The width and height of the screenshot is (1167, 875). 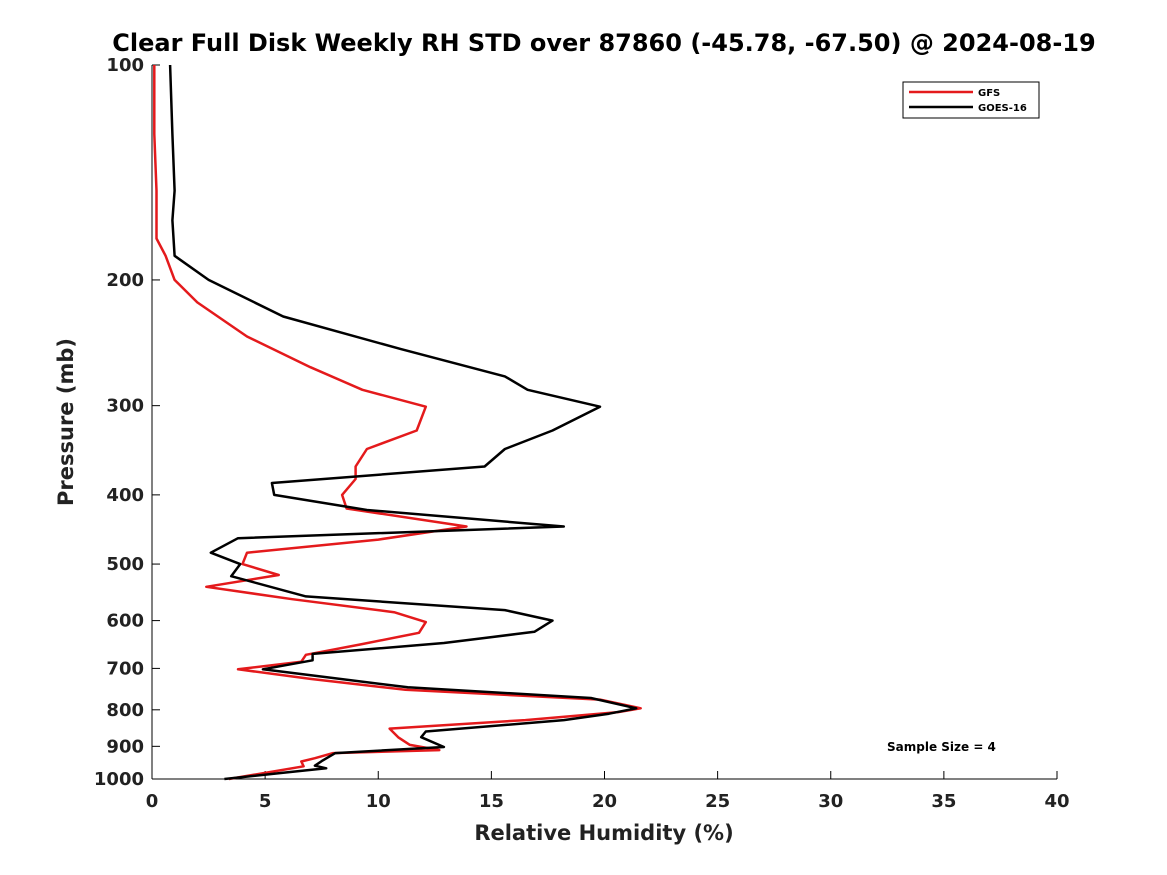 I want to click on legend: GFS GOES-16, so click(x=971, y=100).